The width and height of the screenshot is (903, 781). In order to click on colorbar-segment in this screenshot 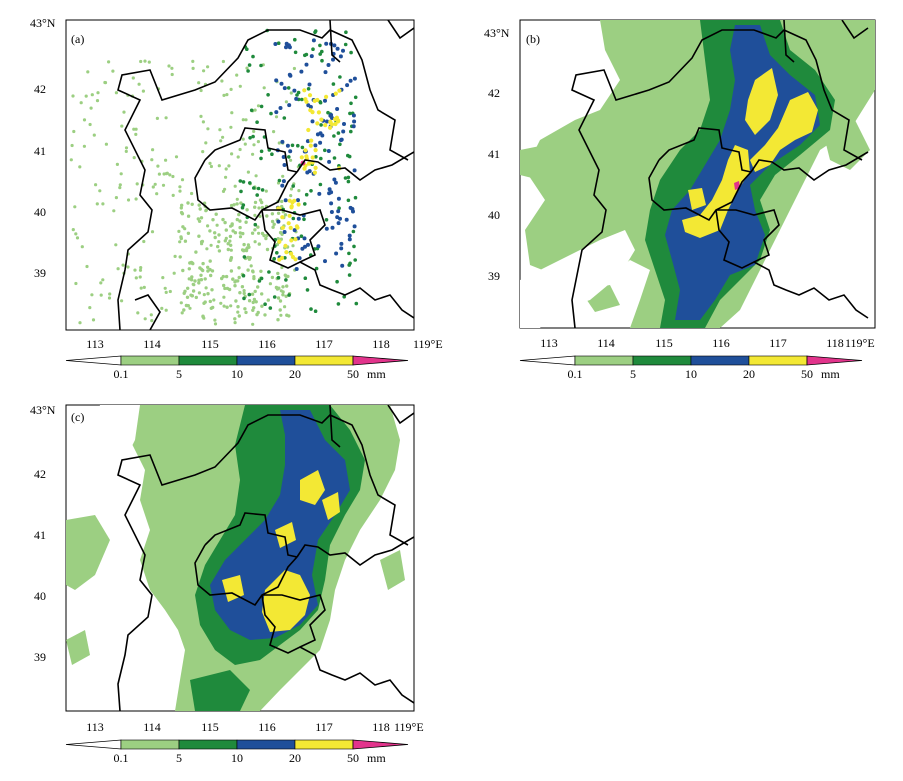, I will do `click(834, 360)`.